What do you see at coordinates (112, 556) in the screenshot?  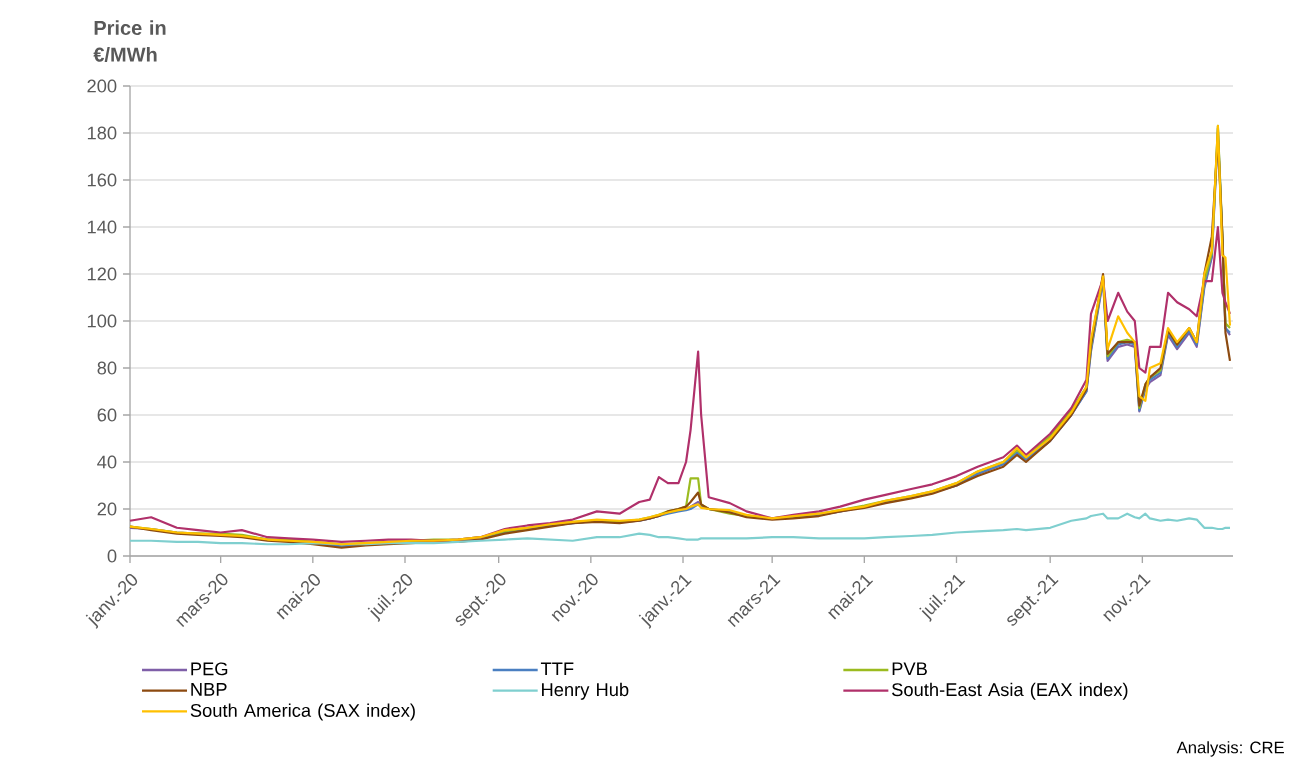 I see `y-tick-label: 0` at bounding box center [112, 556].